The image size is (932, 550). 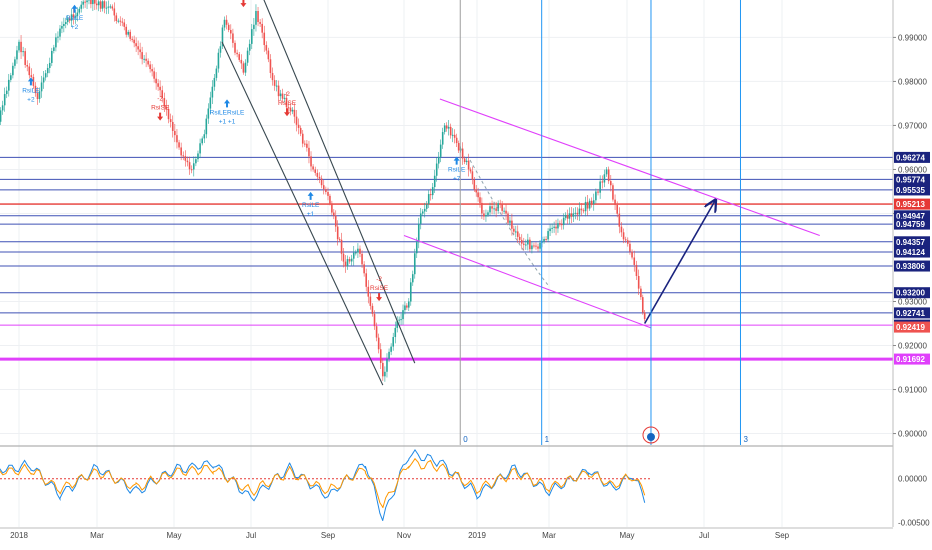 I want to click on wave-label-1: 1, so click(x=547, y=439).